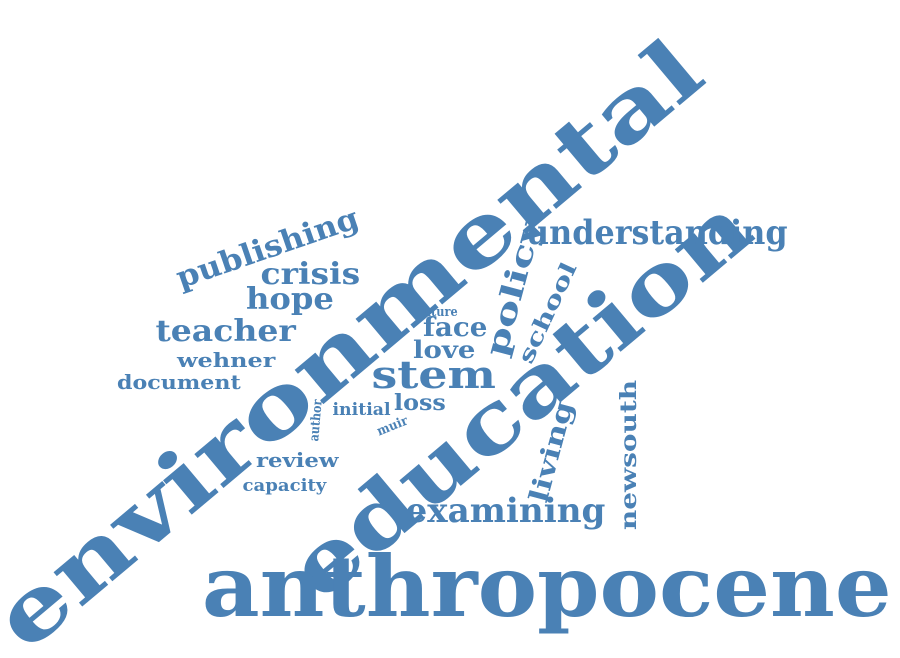 The height and width of the screenshot is (658, 900). Describe the element at coordinates (444, 349) in the screenshot. I see `word-love: love` at that location.